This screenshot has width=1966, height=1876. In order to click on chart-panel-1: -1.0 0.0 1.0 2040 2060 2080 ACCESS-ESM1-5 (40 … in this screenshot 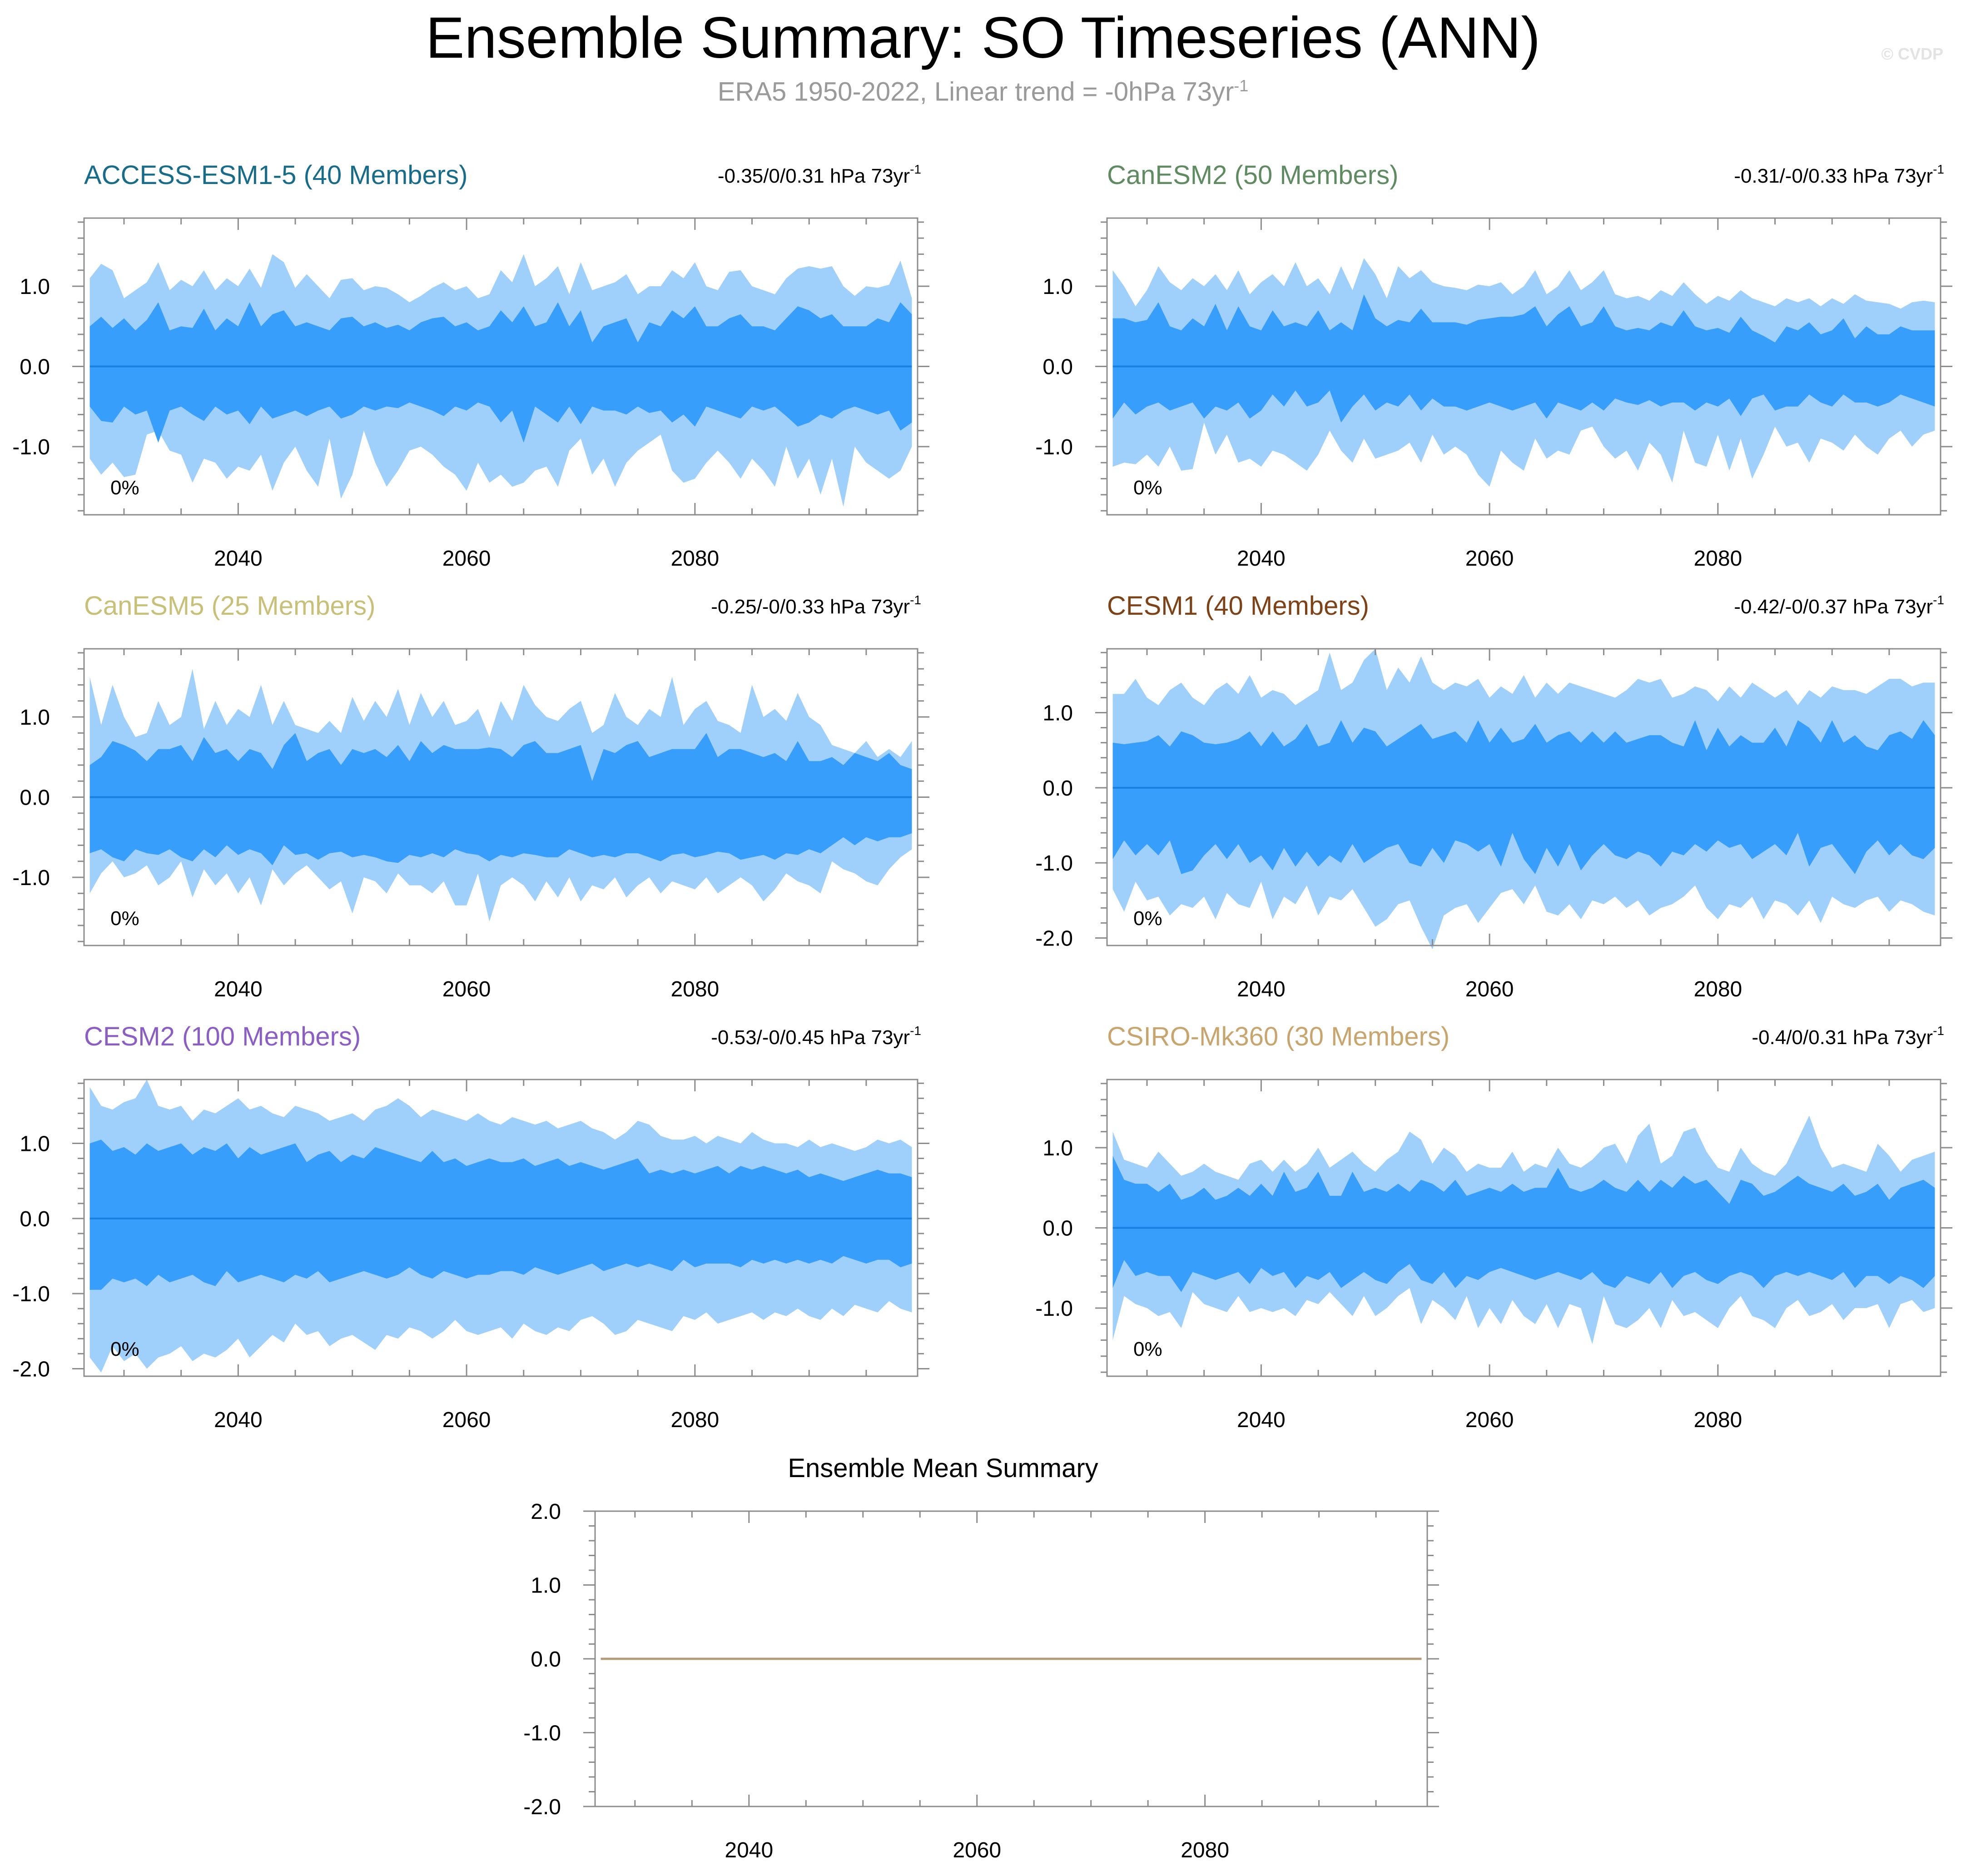, I will do `click(470, 366)`.